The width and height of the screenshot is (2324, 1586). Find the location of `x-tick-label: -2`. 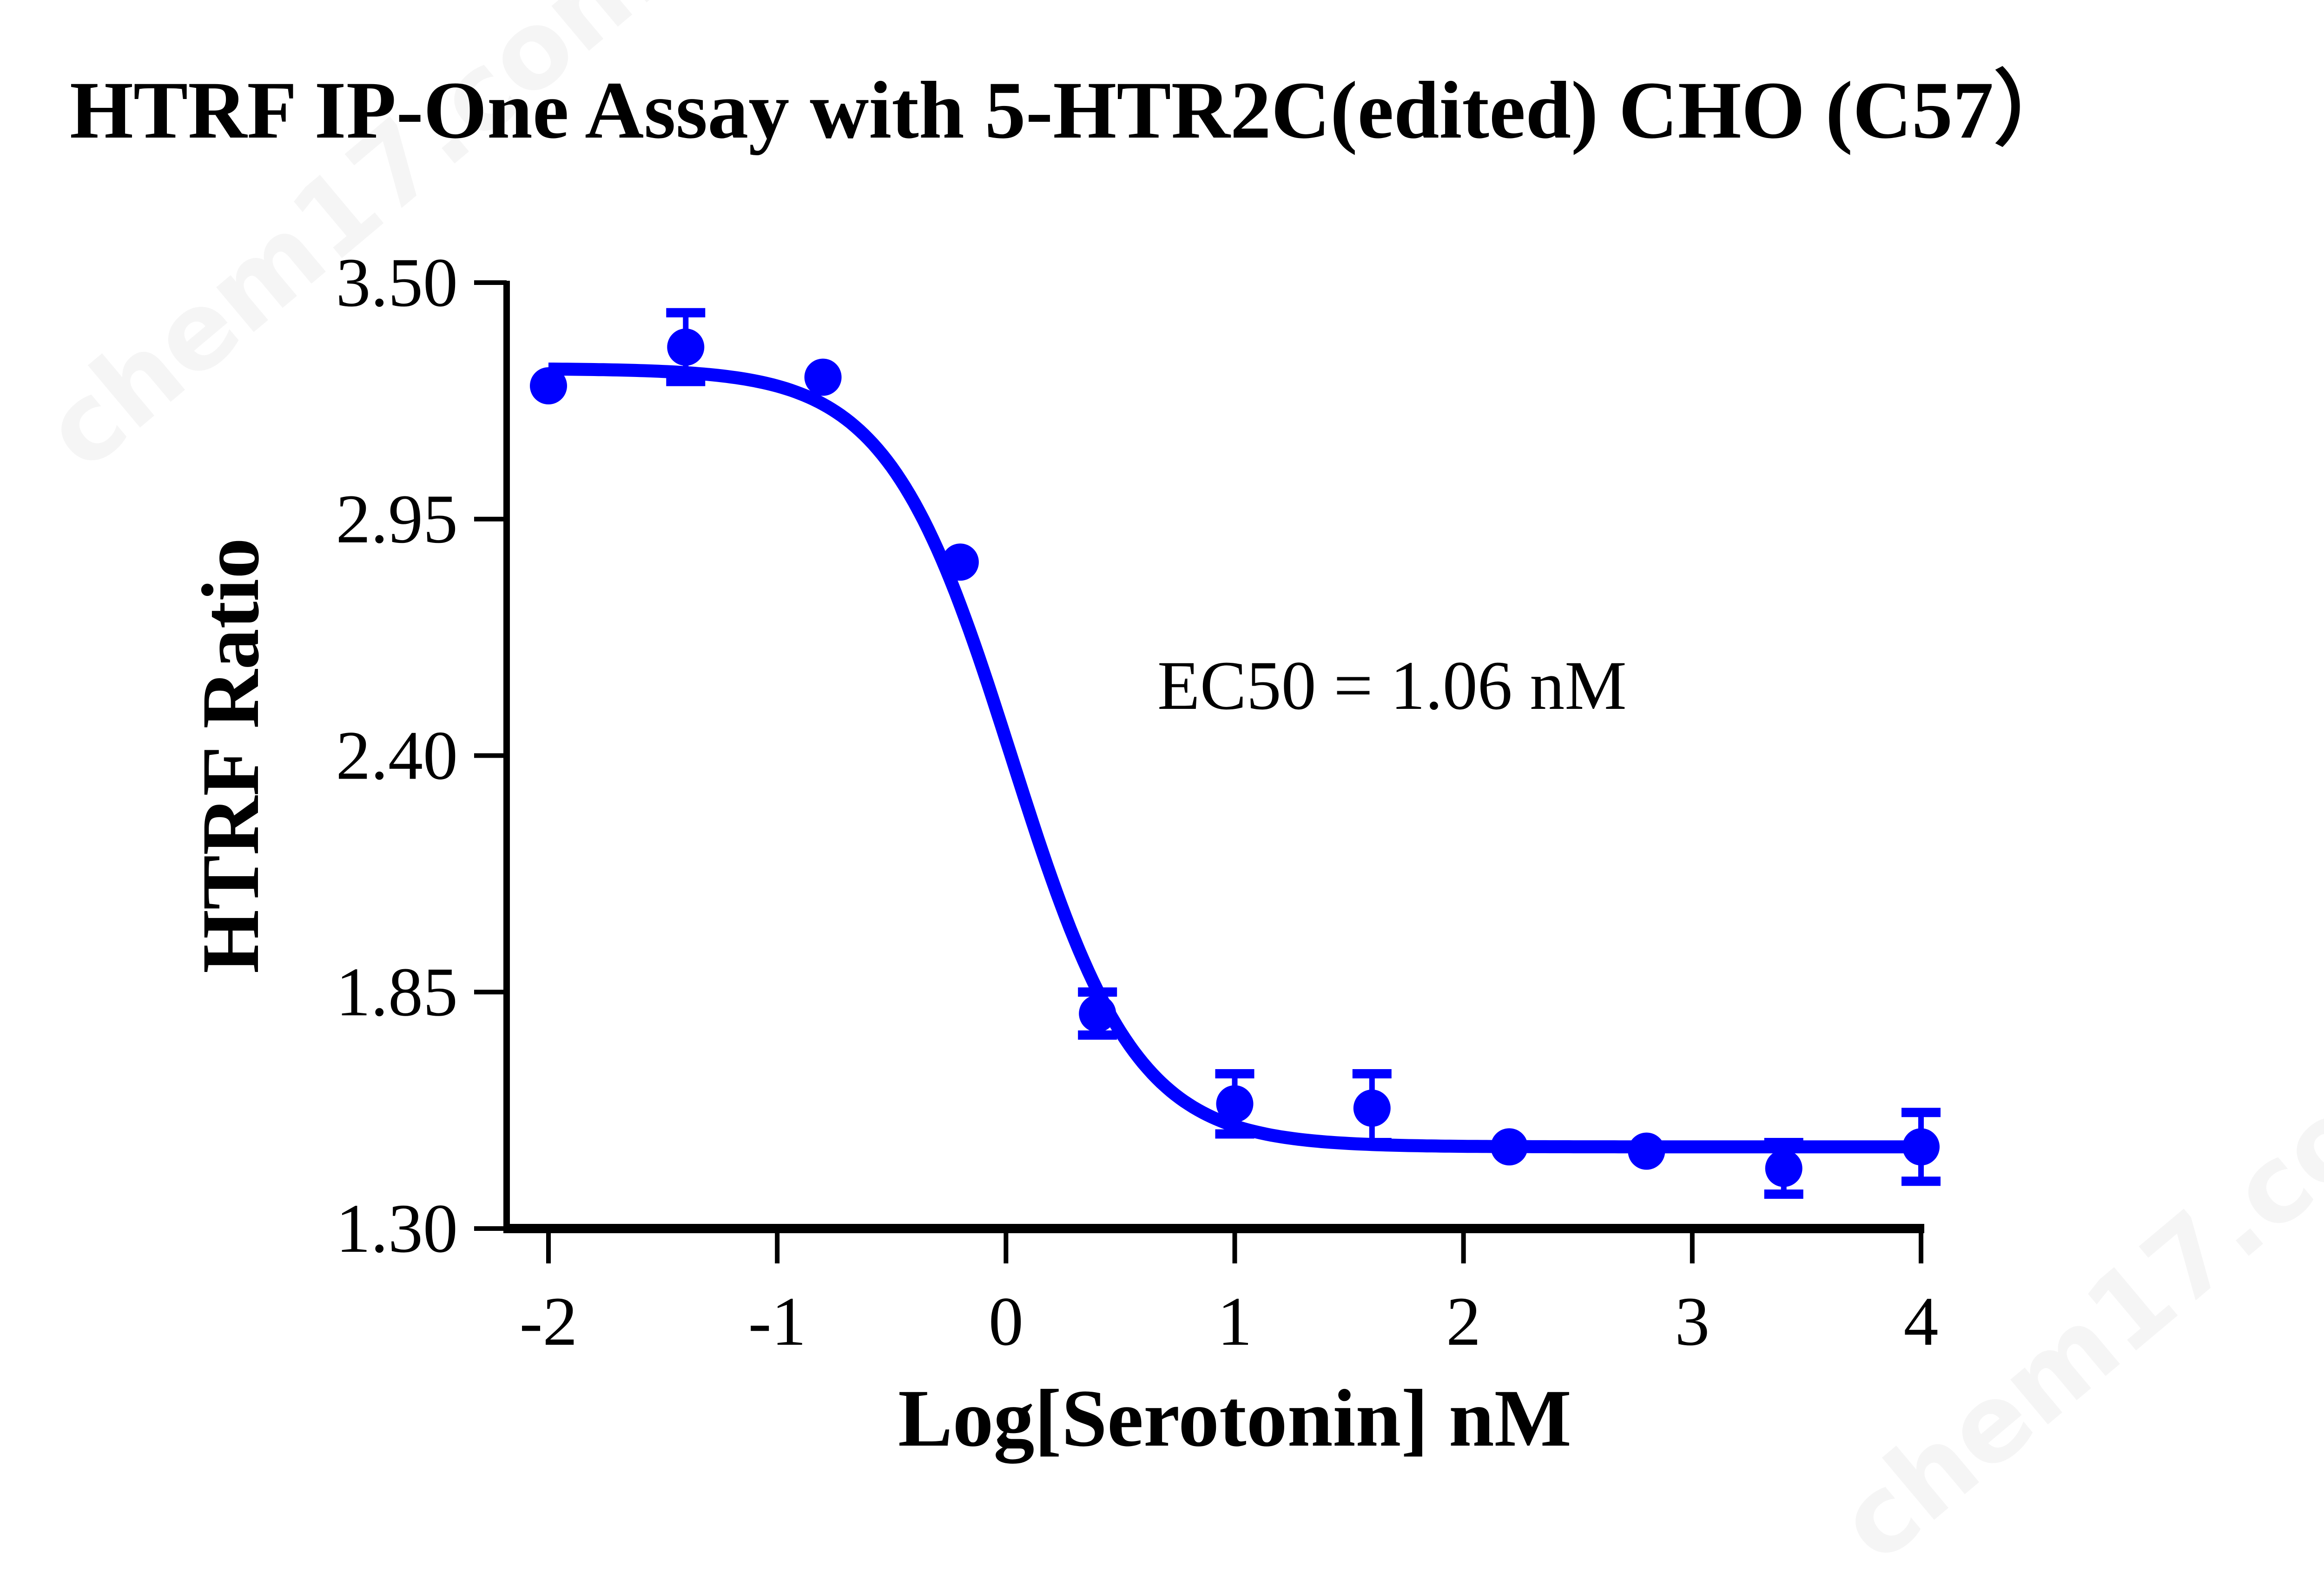

x-tick-label: -2 is located at coordinates (549, 1321).